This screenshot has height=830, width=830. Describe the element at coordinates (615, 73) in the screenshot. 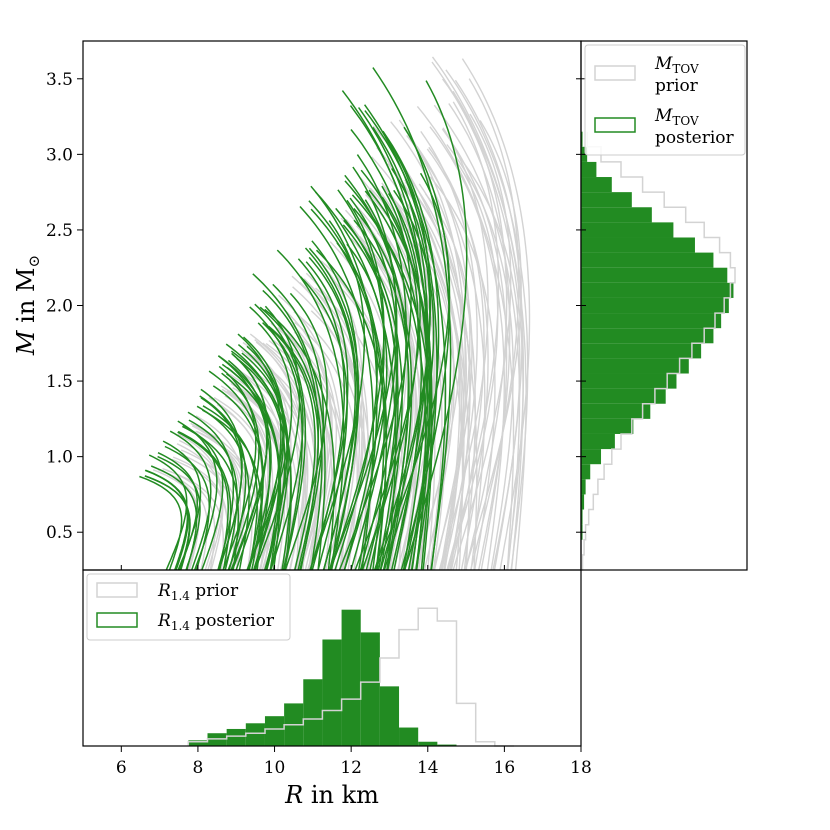

I see `right-legend-prior-swatch` at that location.